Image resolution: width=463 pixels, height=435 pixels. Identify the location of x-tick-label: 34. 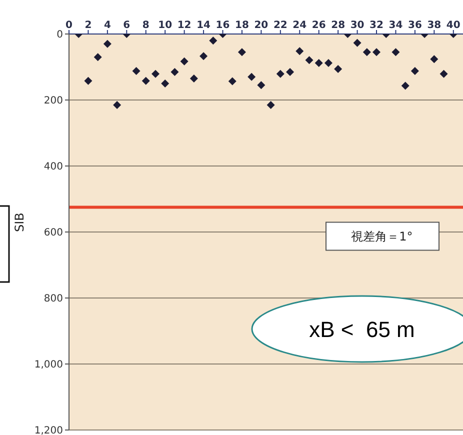
(395, 25).